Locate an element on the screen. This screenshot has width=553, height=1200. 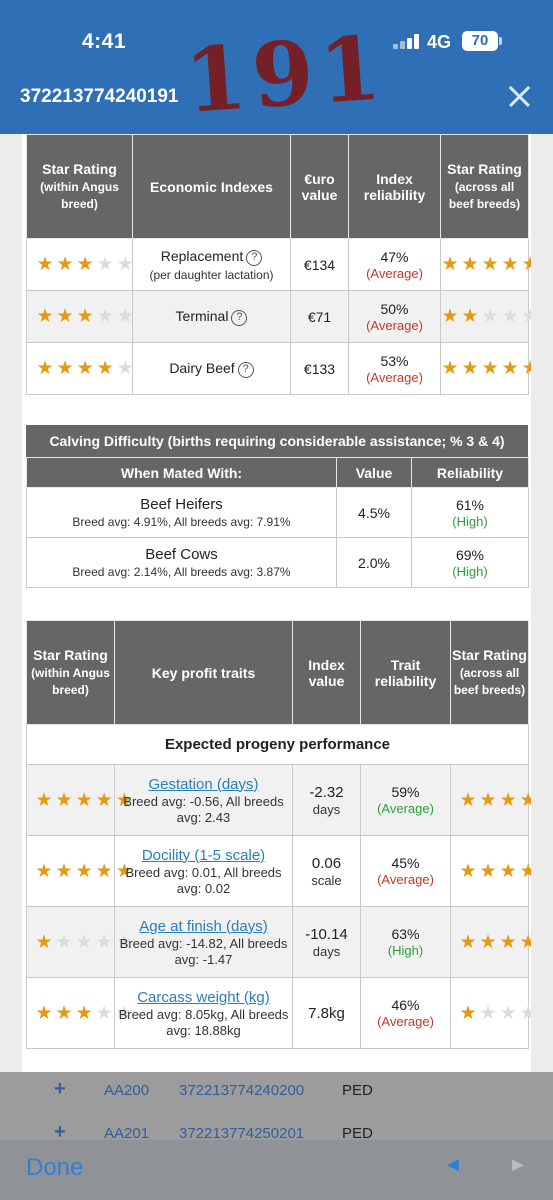
animal-number: 372213774240200 is located at coordinates (242, 1090).